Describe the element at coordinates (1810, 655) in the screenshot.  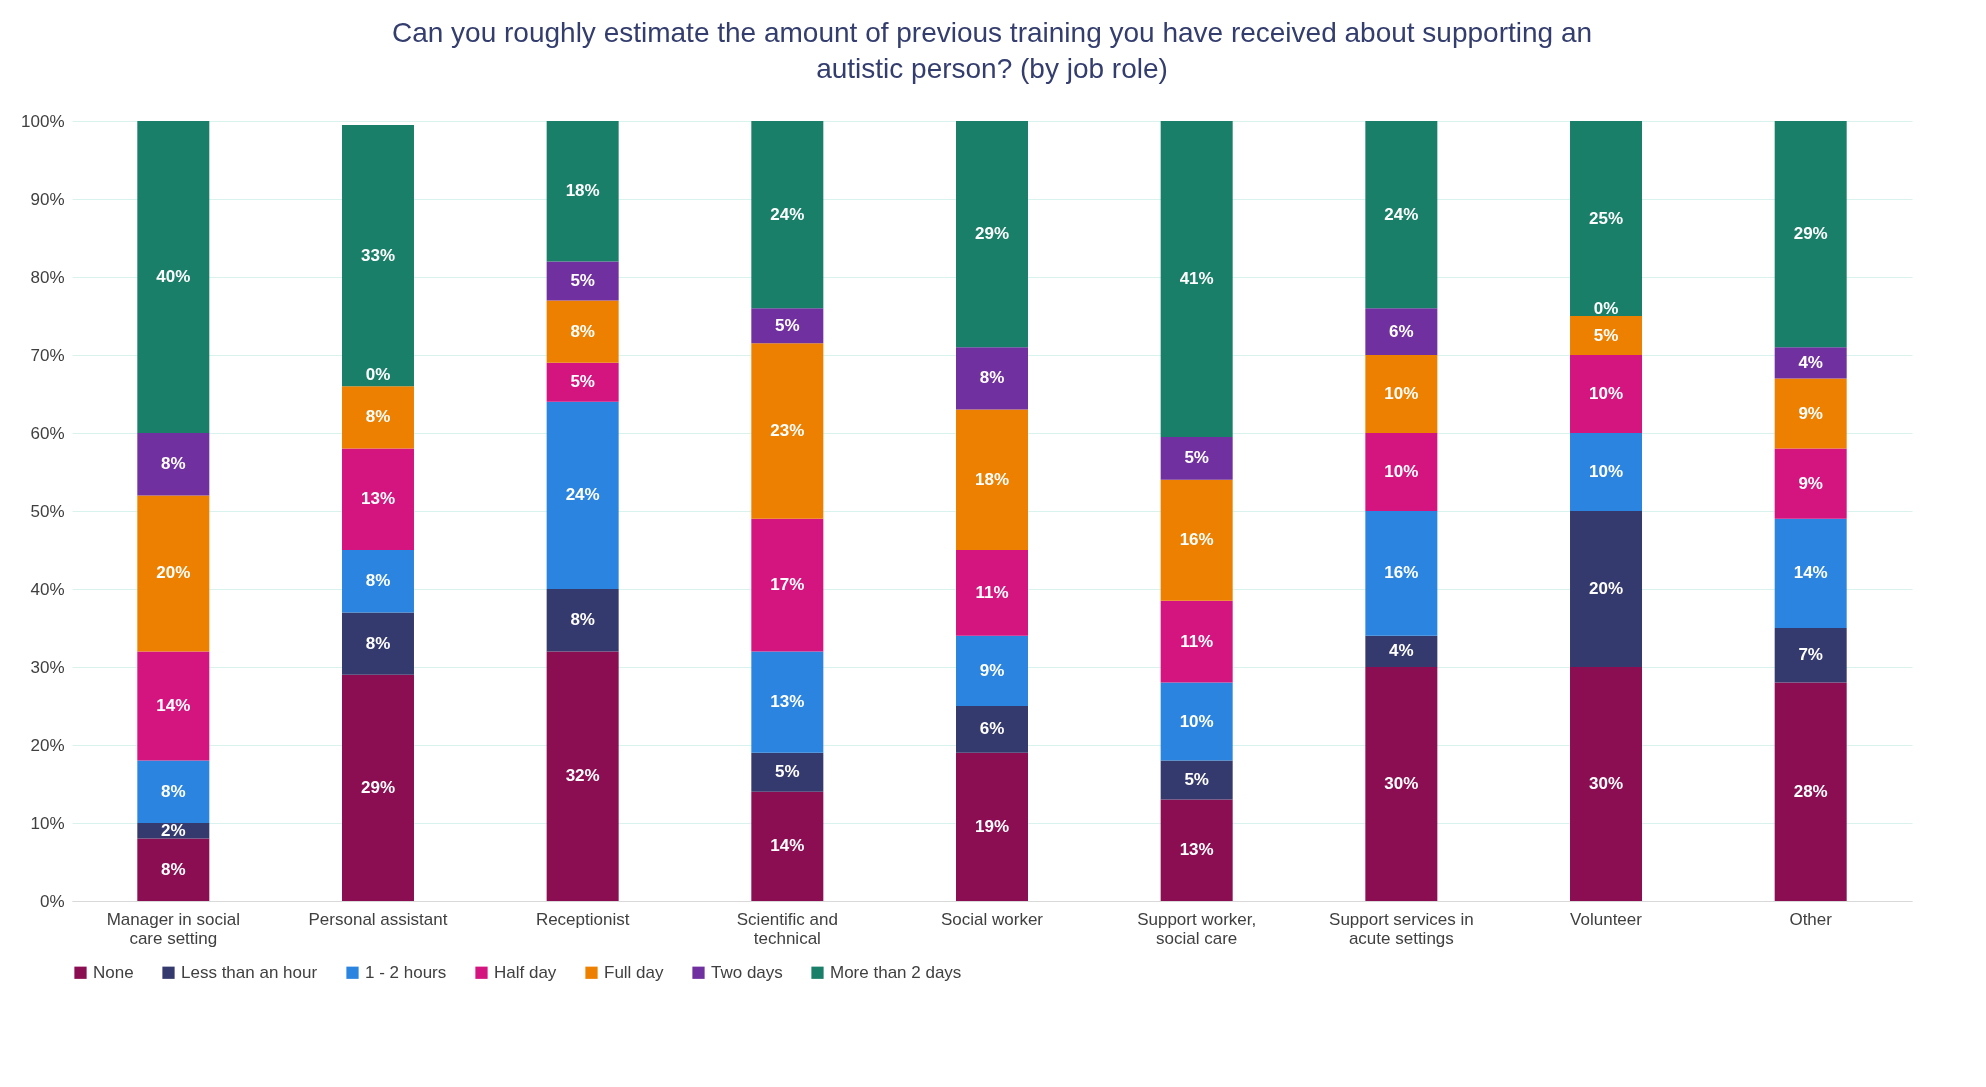
I see `data-label: 7%` at that location.